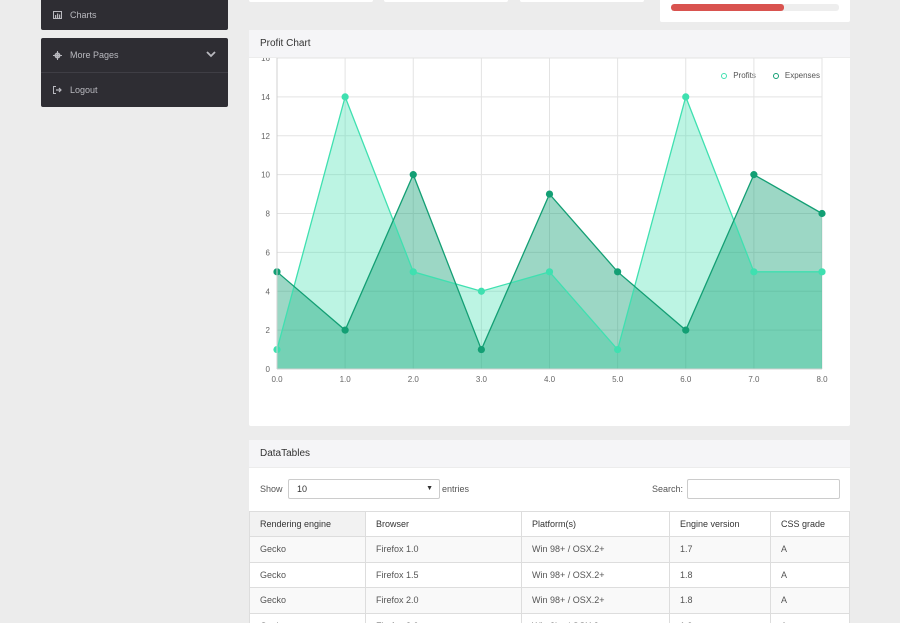 This screenshot has height=623, width=900. I want to click on x-tick-label: 5.0, so click(618, 379).